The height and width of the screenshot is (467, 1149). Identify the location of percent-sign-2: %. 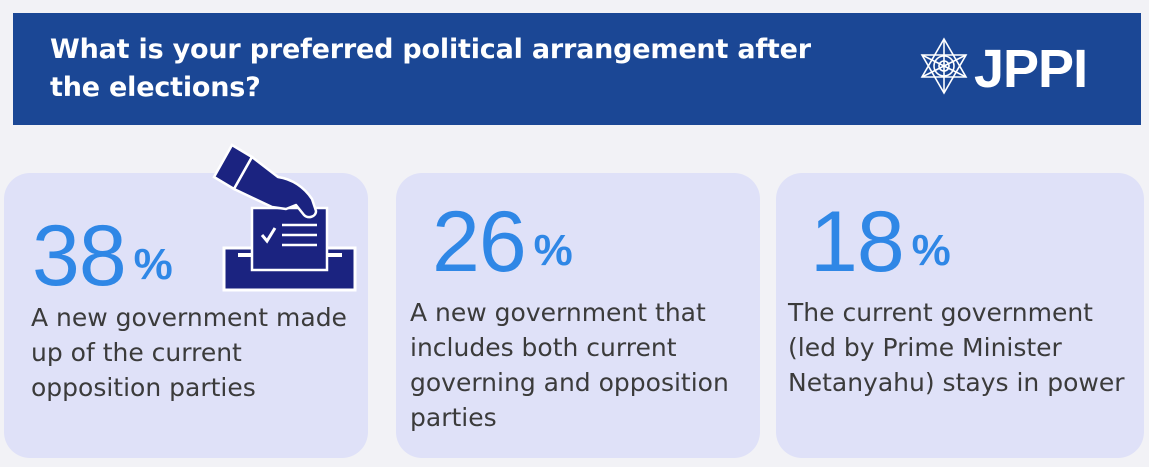
(553, 250).